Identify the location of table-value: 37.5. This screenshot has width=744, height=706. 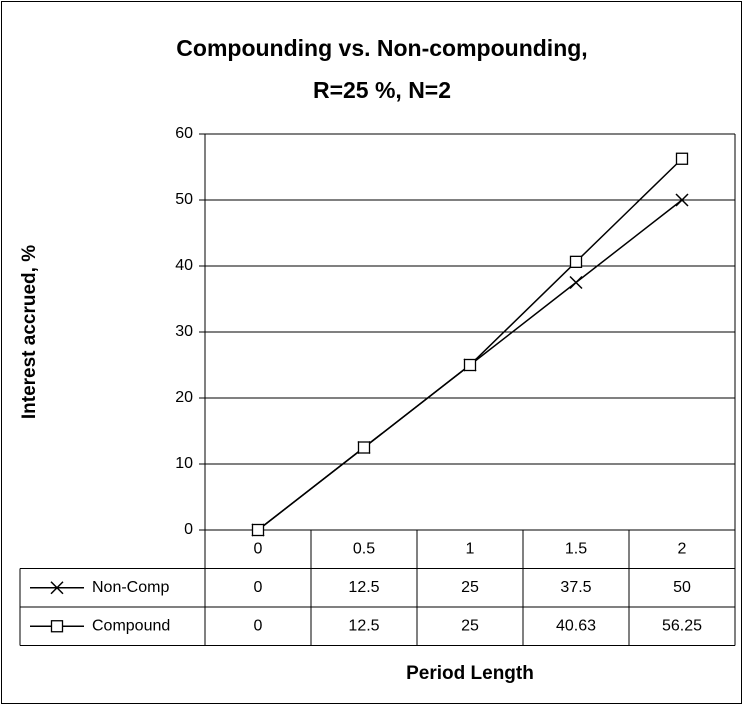
(575, 587).